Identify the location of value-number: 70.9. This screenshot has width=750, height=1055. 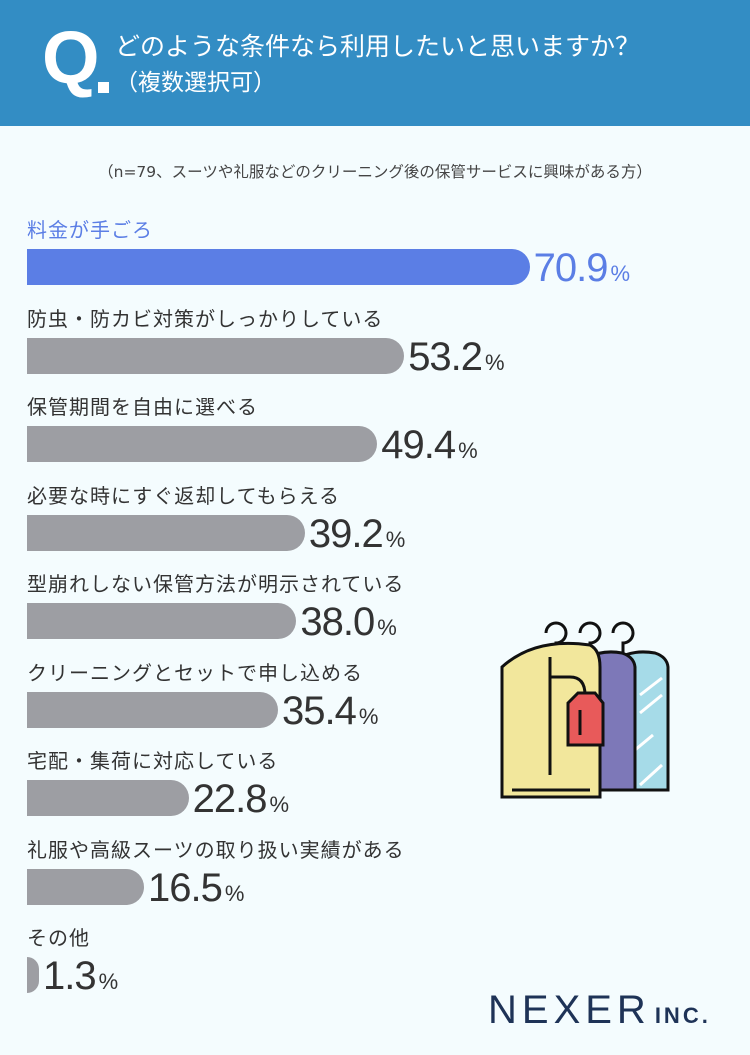
(571, 268).